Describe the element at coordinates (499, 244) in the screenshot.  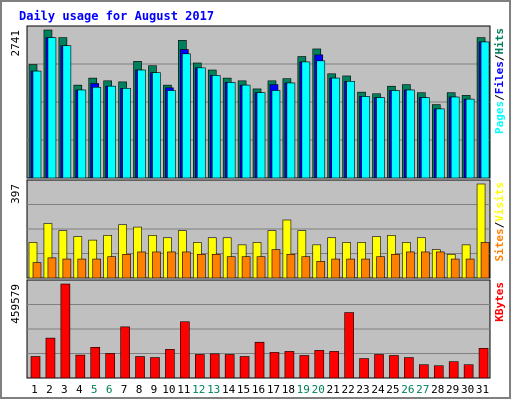
I see `y-label-sites: Sites` at that location.